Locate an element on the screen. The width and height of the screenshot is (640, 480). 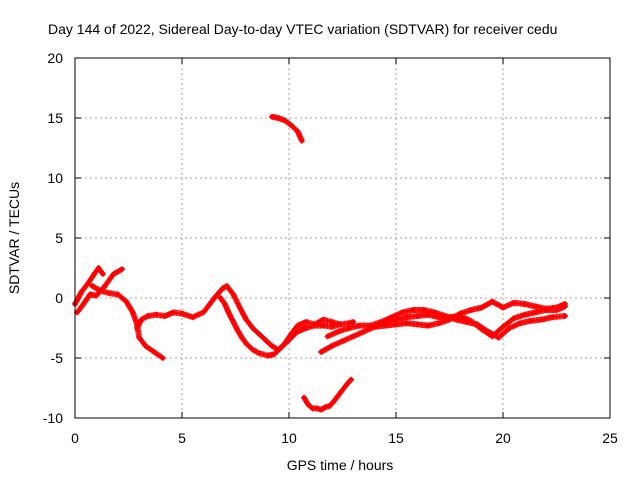
series-track-g is located at coordinates (327, 394).